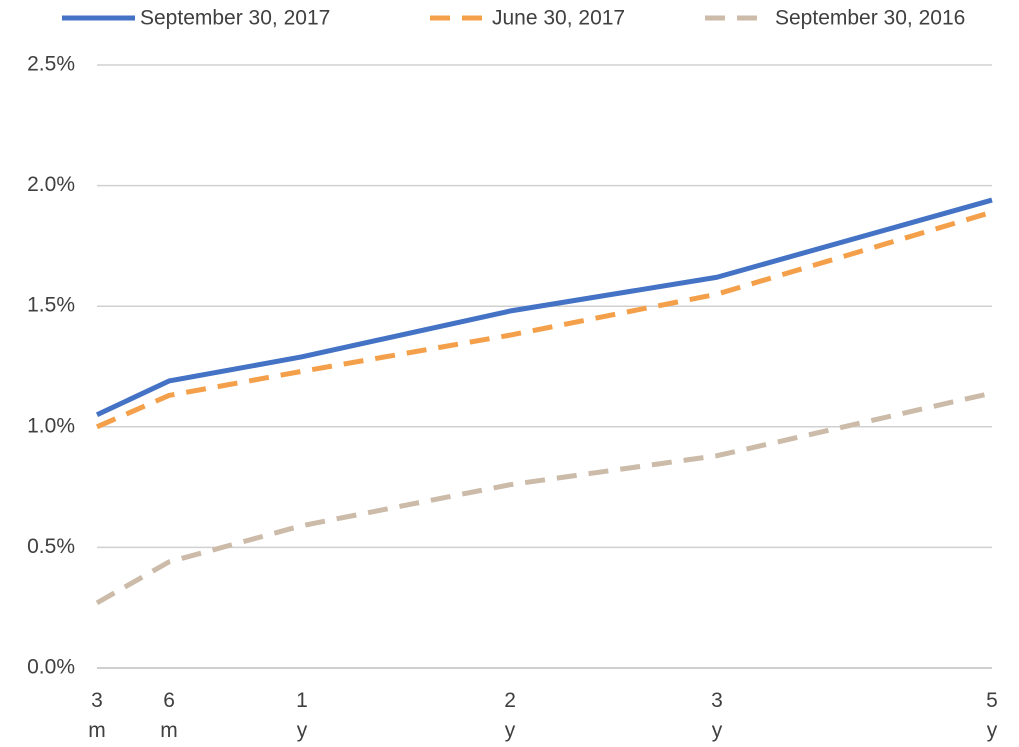  I want to click on y-tick-label: 0.0%, so click(51, 667).